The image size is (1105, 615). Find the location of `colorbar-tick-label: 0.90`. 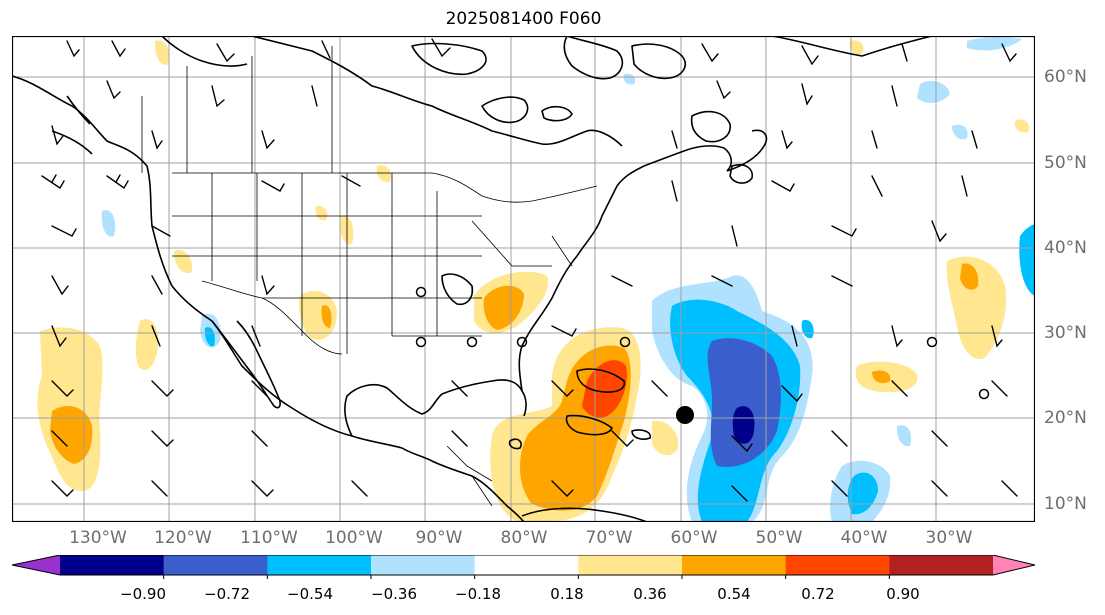

colorbar-tick-label: 0.90 is located at coordinates (903, 594).